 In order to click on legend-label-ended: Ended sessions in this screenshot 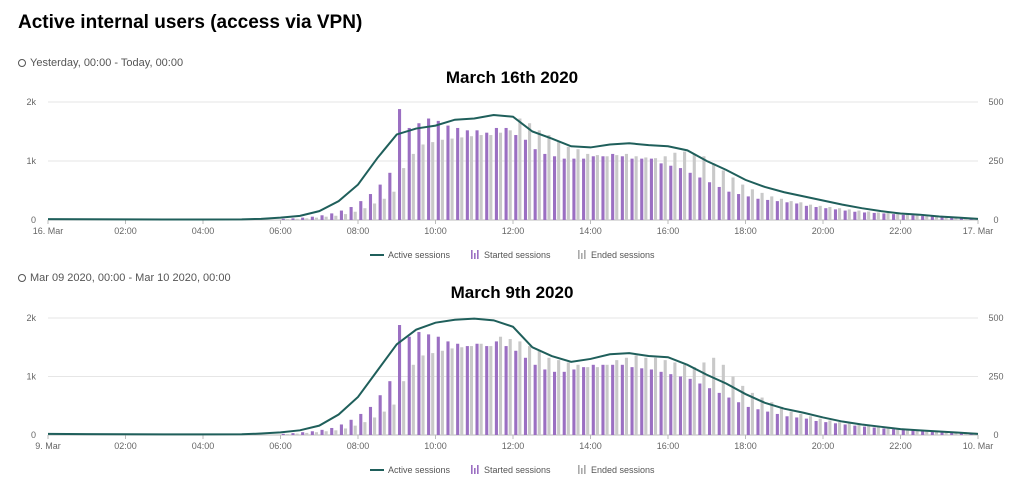, I will do `click(623, 470)`.